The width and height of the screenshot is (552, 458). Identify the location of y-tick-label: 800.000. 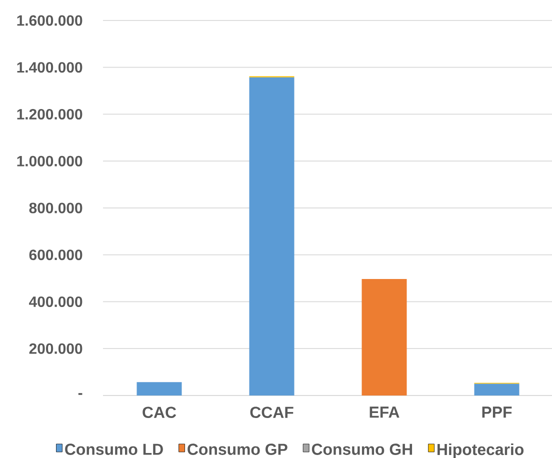
(55, 208).